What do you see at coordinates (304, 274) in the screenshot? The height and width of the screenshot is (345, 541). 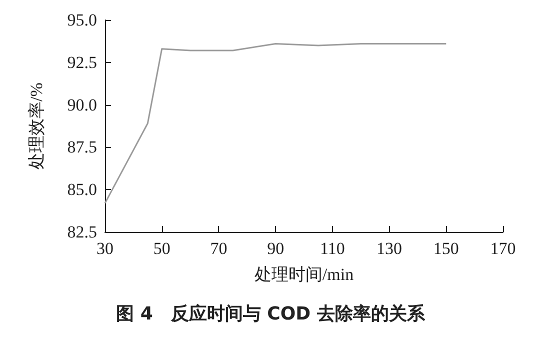 I see `x-axis-title: 处理时间/min` at bounding box center [304, 274].